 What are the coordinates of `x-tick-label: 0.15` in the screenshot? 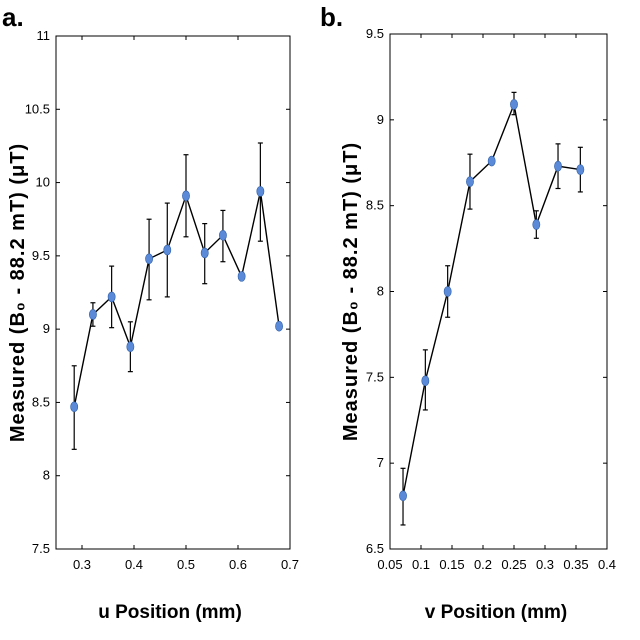 It's located at (451, 564).